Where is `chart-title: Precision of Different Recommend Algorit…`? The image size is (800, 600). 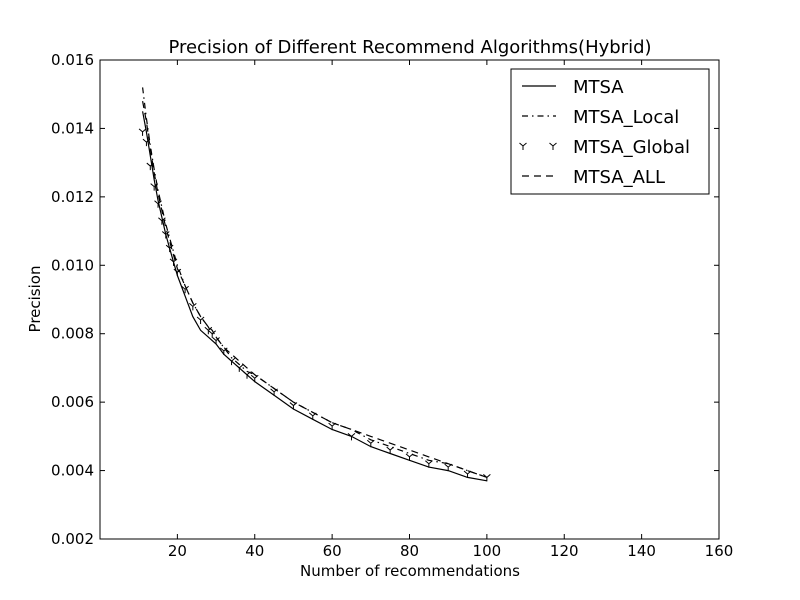
chart-title: Precision of Different Recommend Algorit… is located at coordinates (409, 47).